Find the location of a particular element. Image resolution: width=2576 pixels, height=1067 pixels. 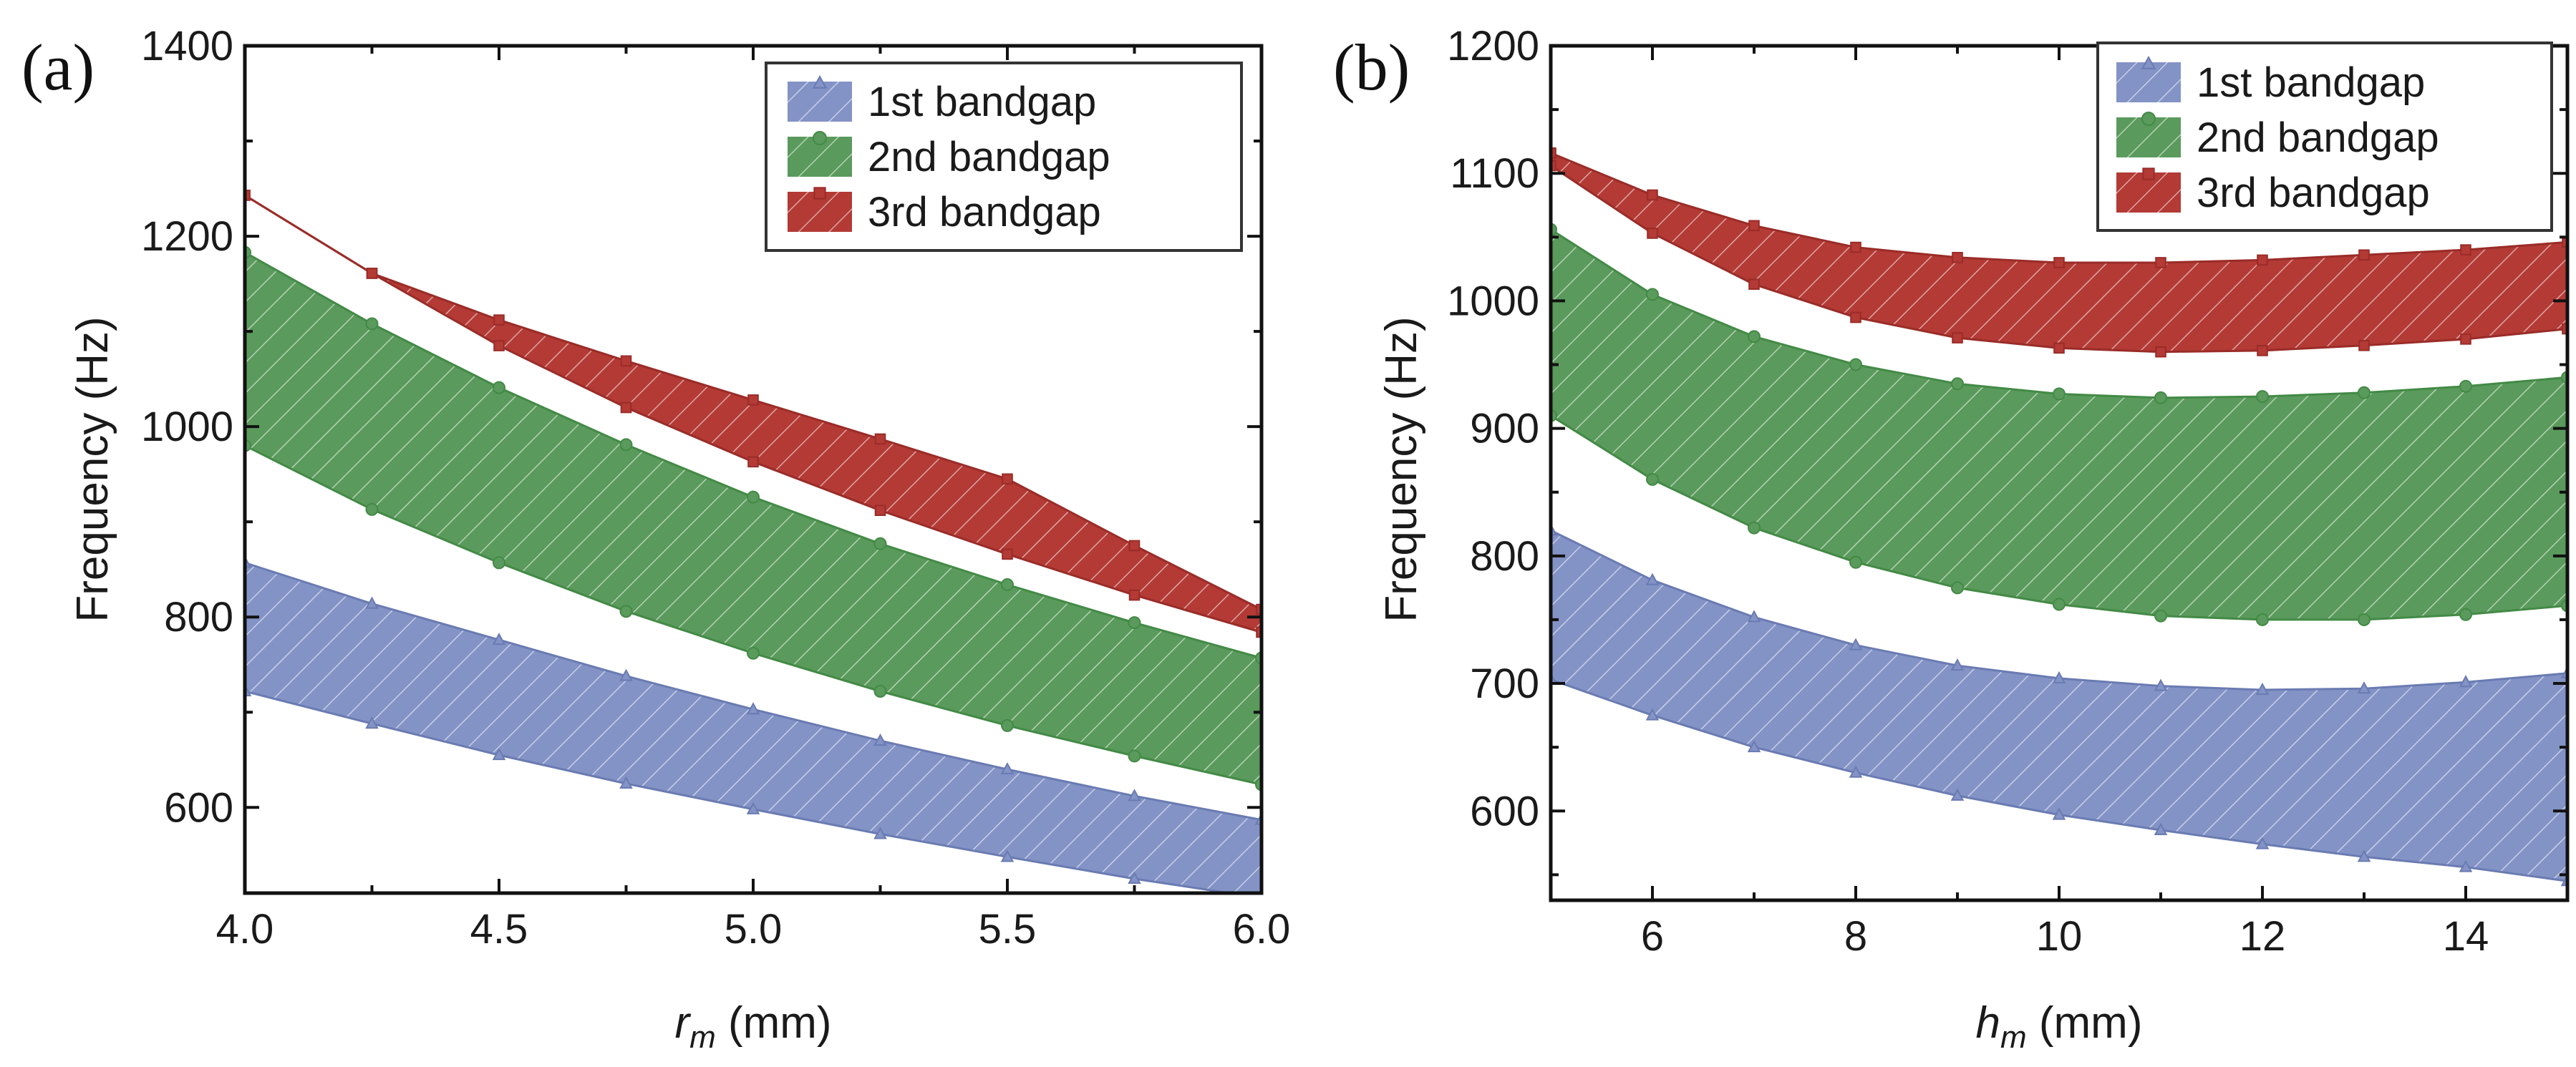

y-tick-label: 900 is located at coordinates (1504, 429).